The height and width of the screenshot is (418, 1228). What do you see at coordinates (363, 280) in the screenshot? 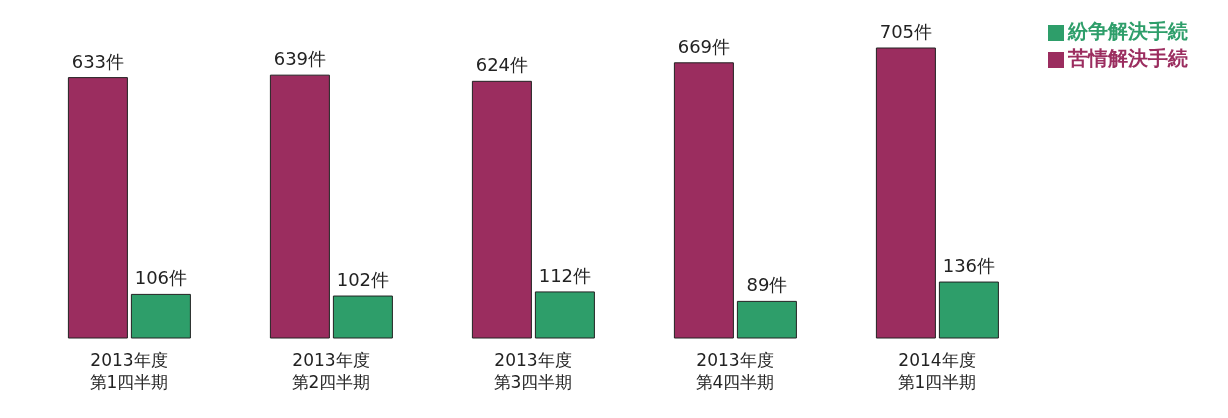
I see `data-label: 102件` at bounding box center [363, 280].